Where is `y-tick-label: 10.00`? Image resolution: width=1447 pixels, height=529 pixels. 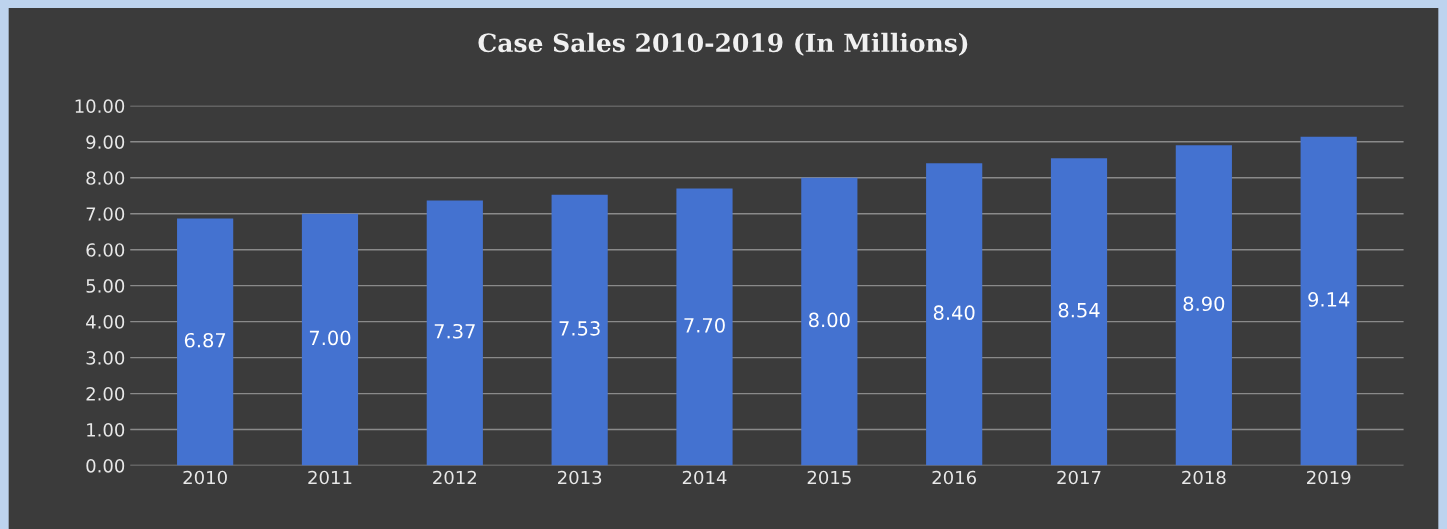 y-tick-label: 10.00 is located at coordinates (100, 106).